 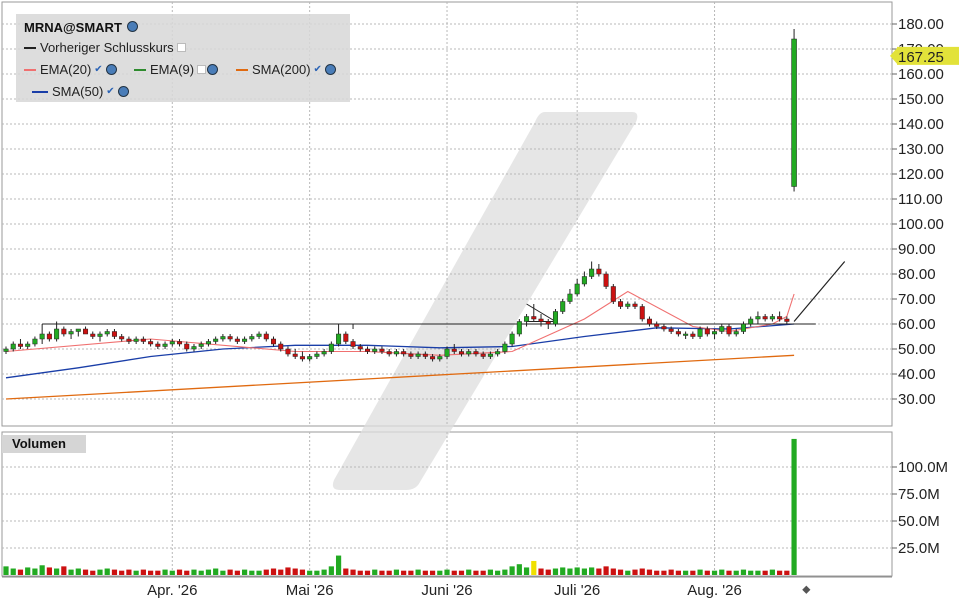 What do you see at coordinates (917, 249) in the screenshot?
I see `price-tick-label: 90.00` at bounding box center [917, 249].